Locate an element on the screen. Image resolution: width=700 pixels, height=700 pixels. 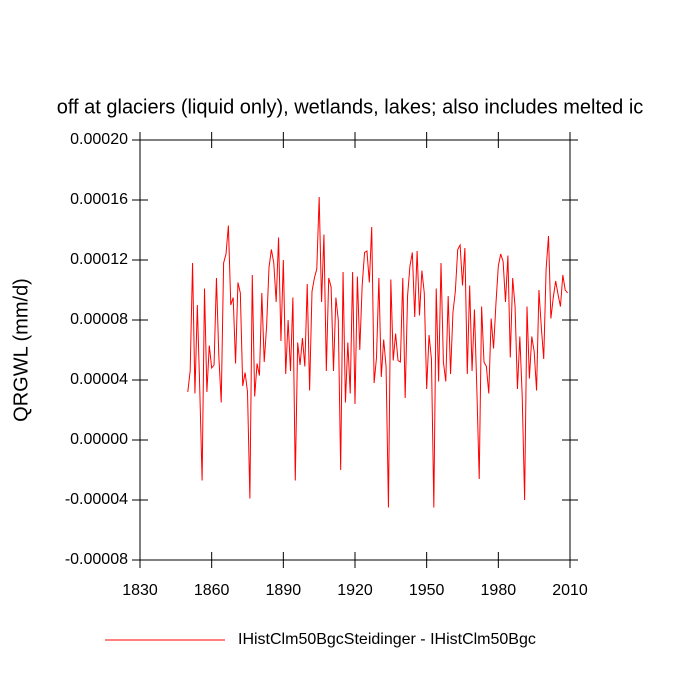
x-tick-label: 1890 is located at coordinates (284, 590).